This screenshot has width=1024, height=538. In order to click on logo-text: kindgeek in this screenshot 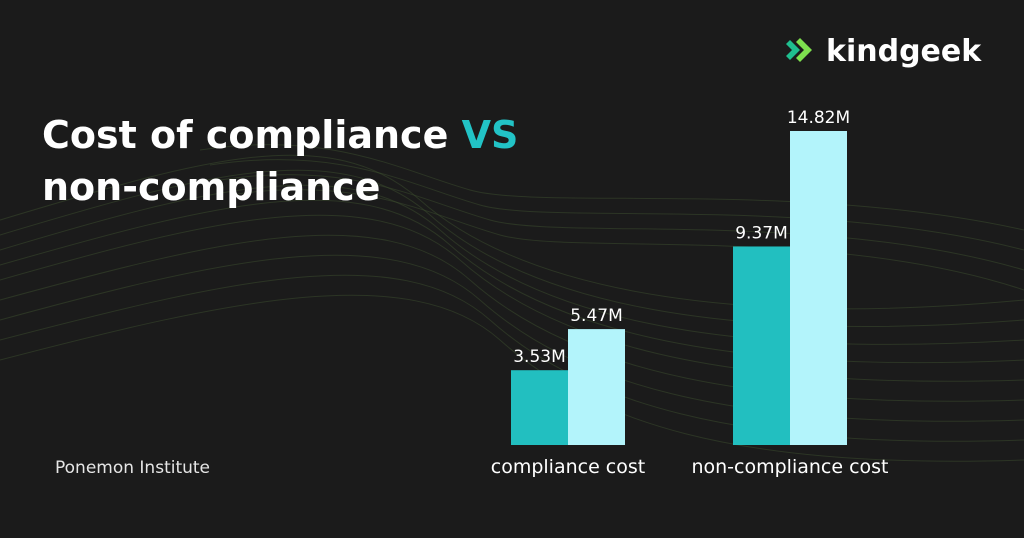, I will do `click(904, 51)`.